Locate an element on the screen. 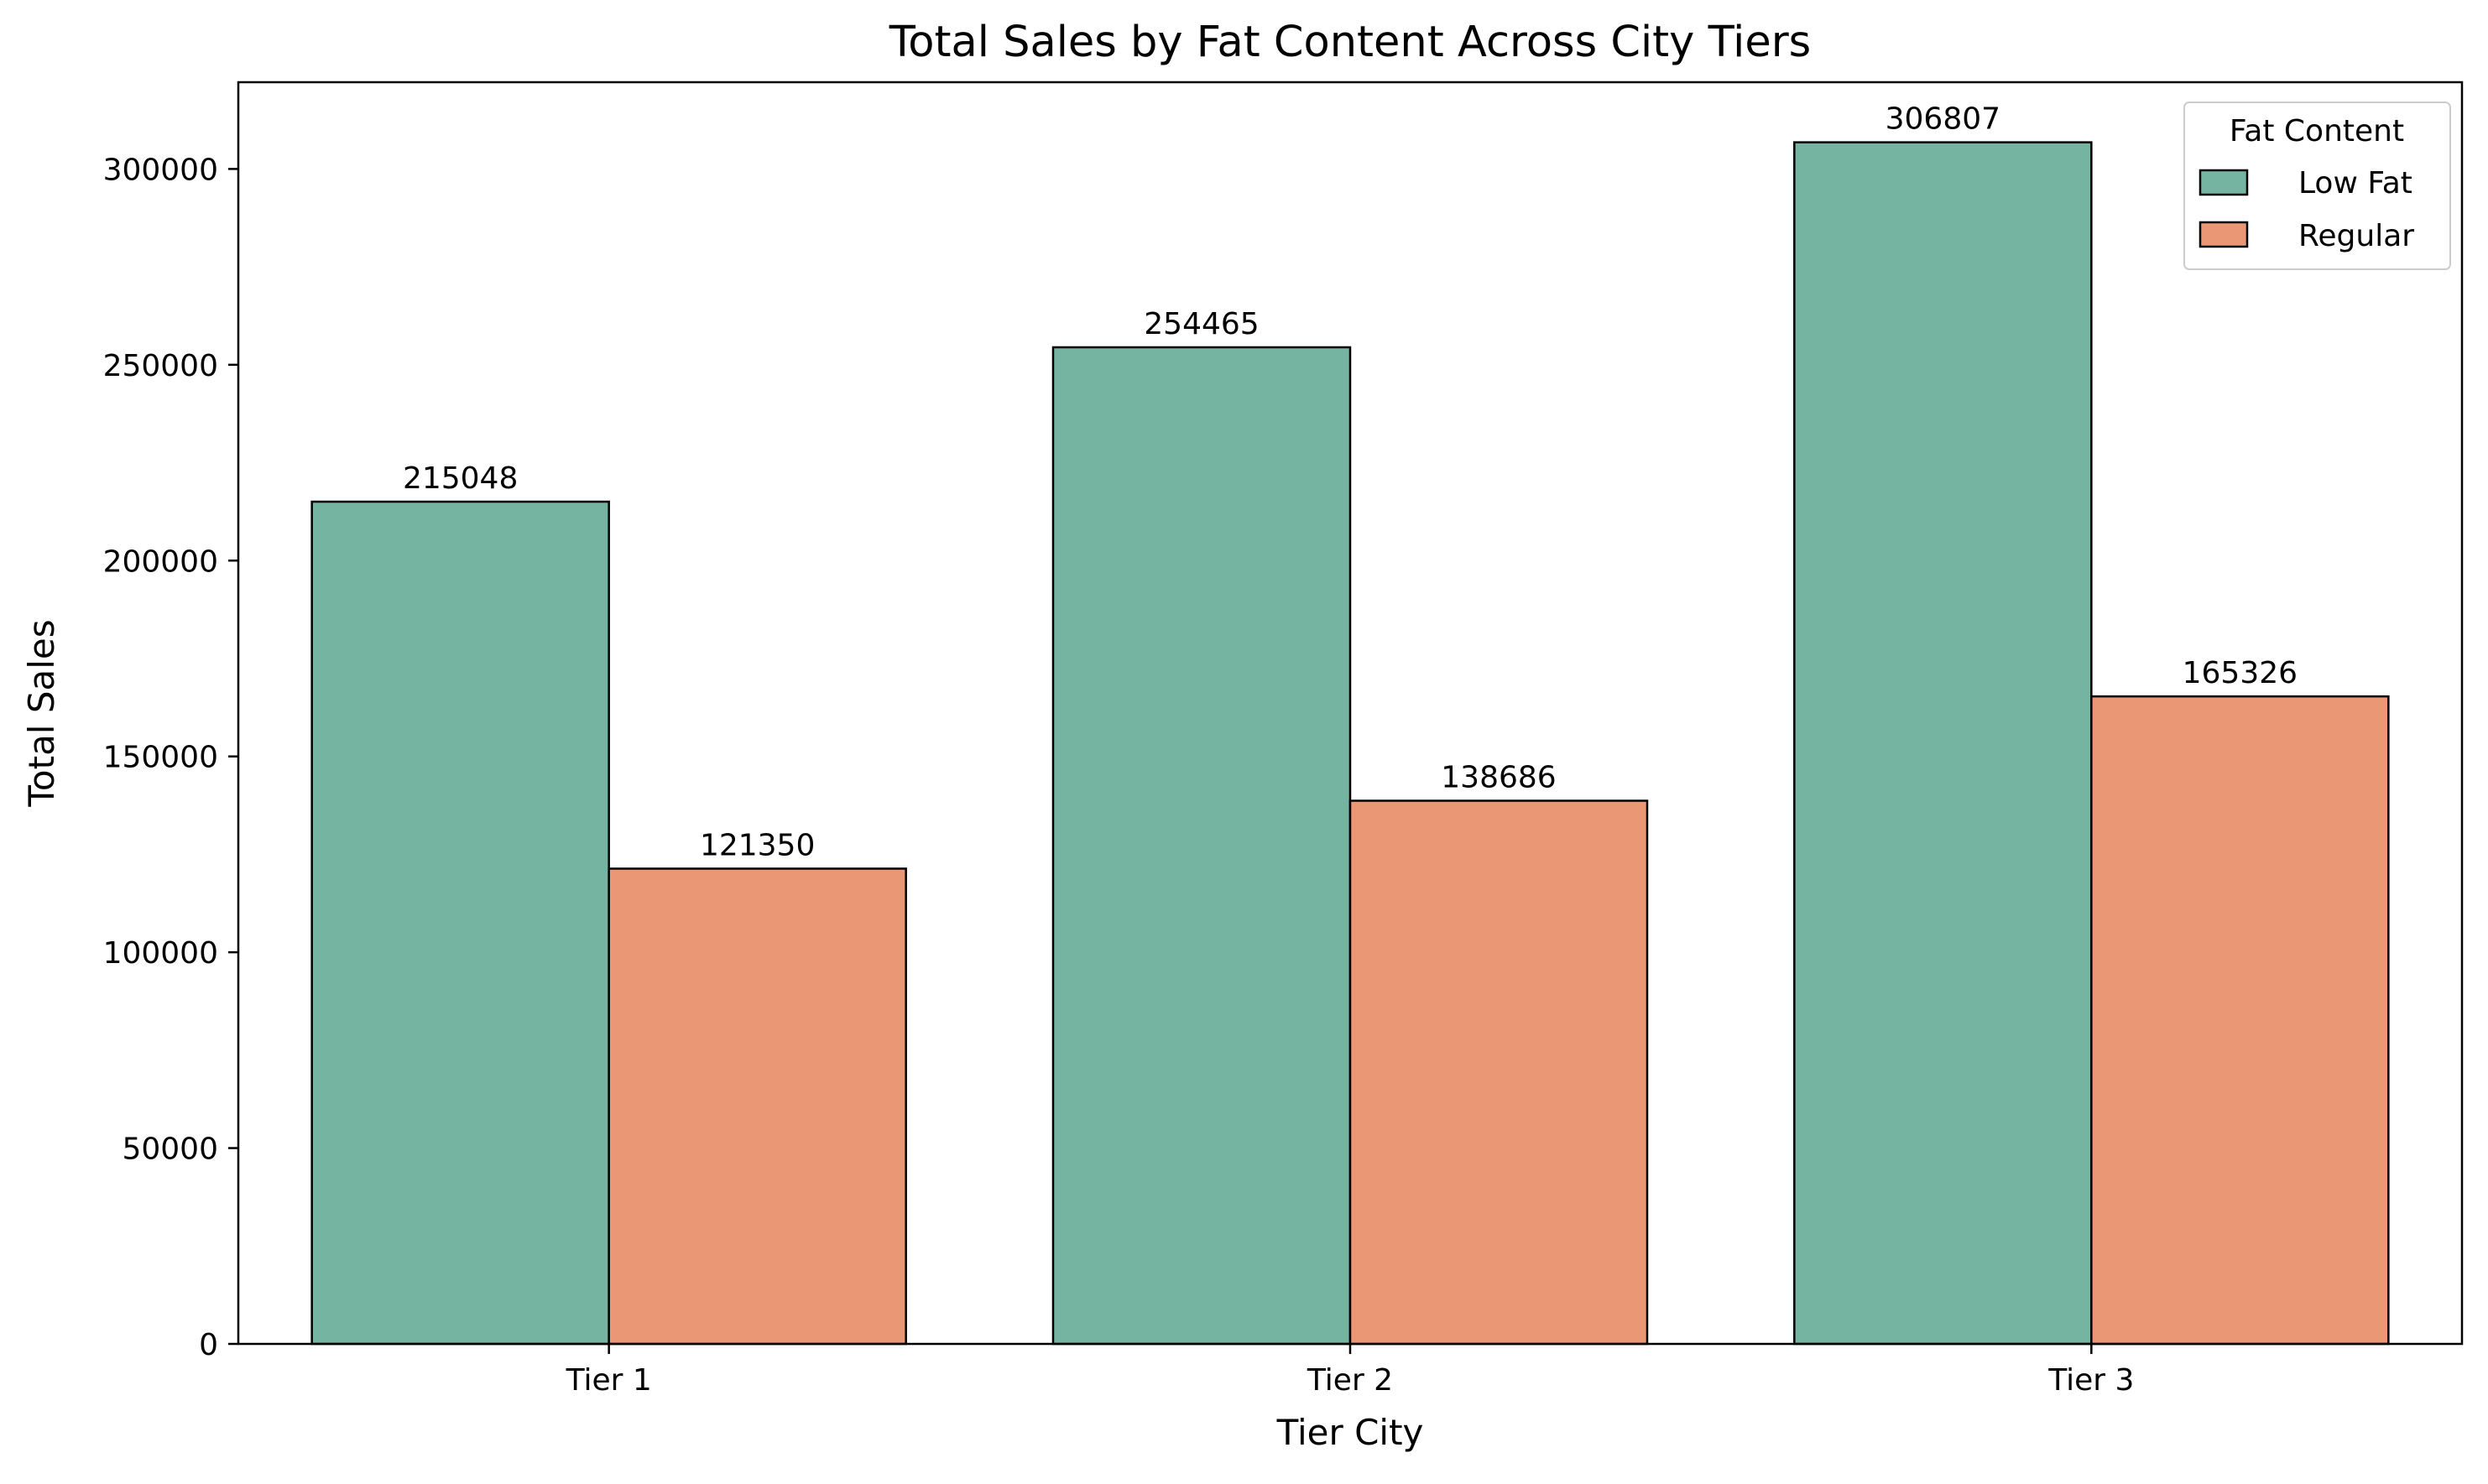 Image resolution: width=2488 pixels, height=1484 pixels. x-axis: Tier 1 Tier 2 Tier 3 is located at coordinates (1350, 1371).